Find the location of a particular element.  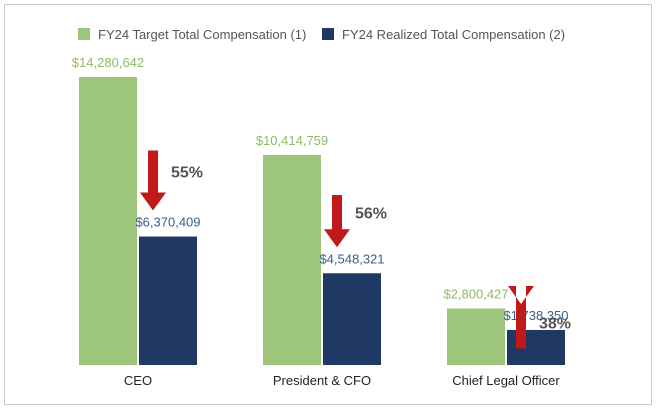

value-label-realized-1: $4,548,321 is located at coordinates (351, 258).